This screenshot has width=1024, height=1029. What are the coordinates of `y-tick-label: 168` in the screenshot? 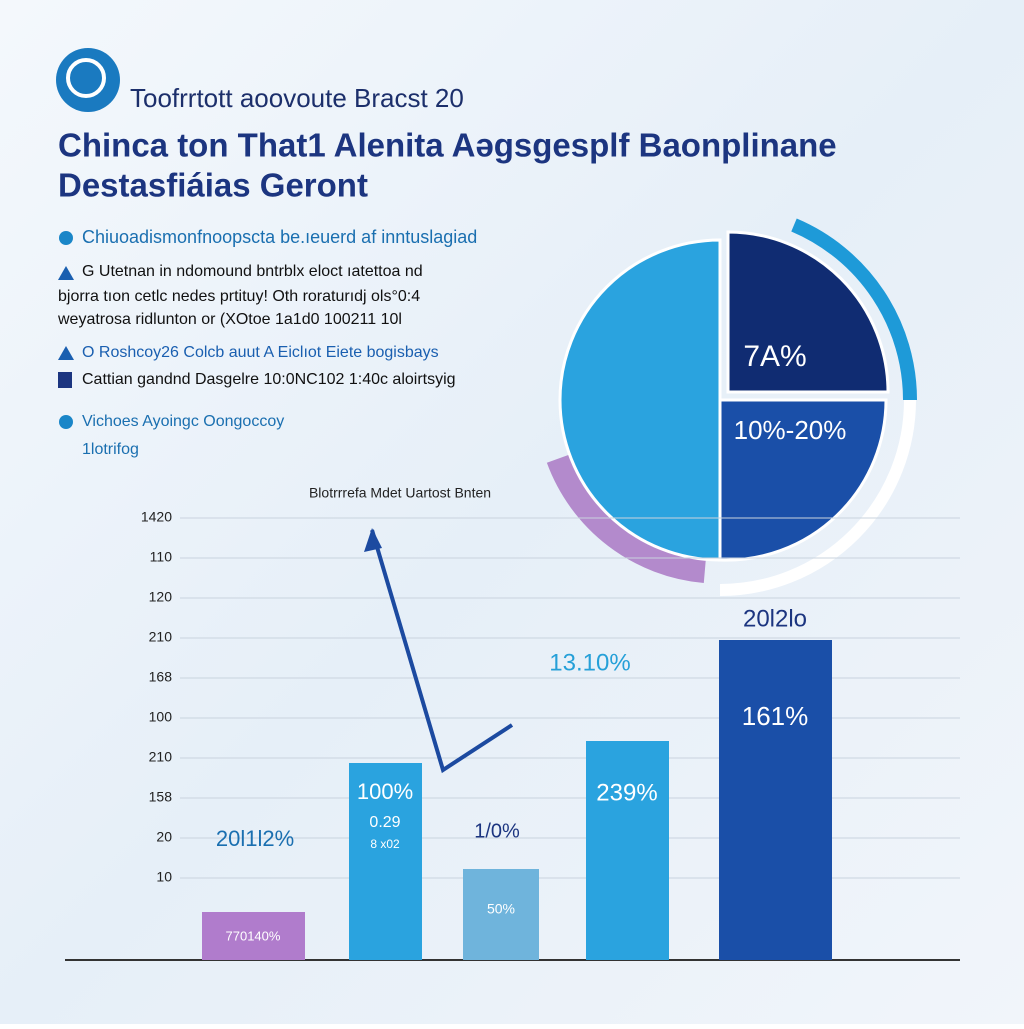 It's located at (161, 677).